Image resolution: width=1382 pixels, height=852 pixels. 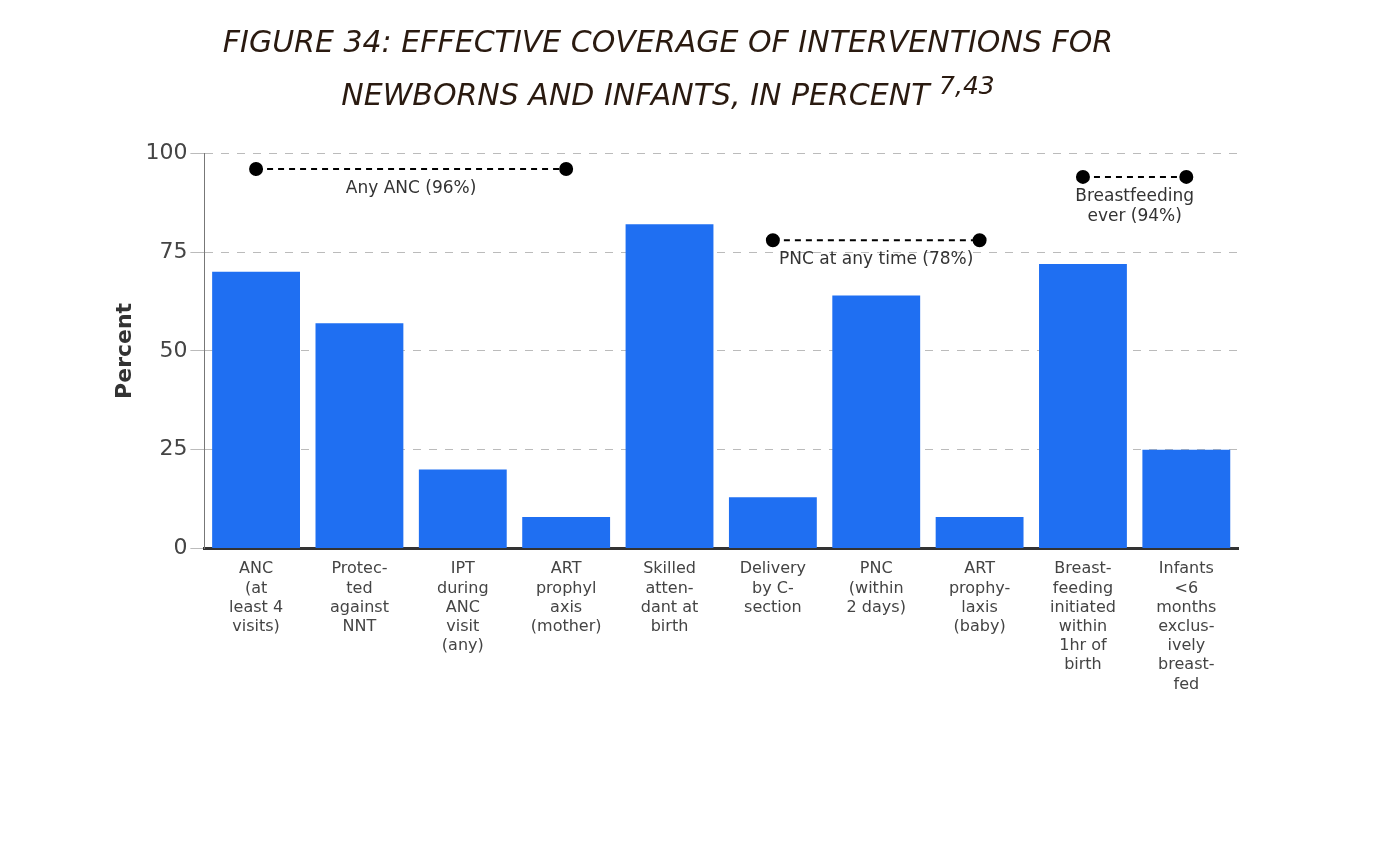 I want to click on series-label: Any ANC (96%), so click(x=411, y=187).